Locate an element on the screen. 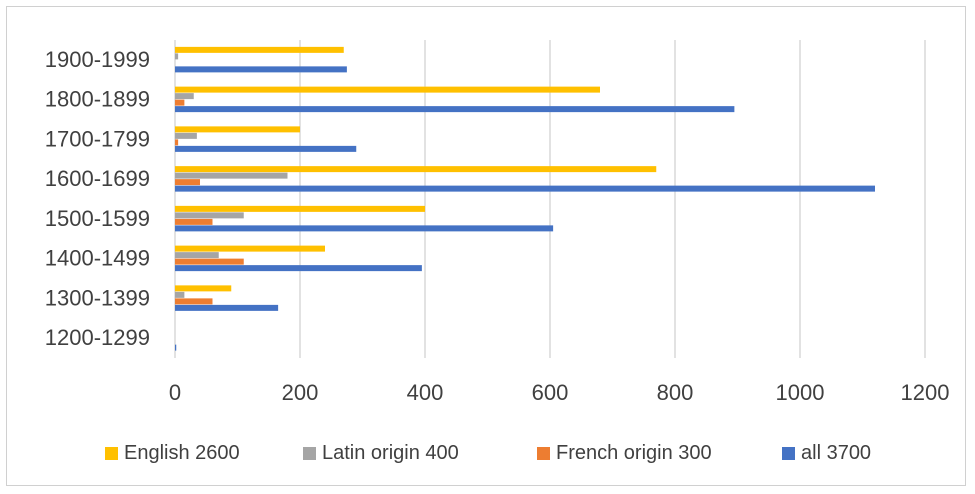 The height and width of the screenshot is (494, 975). x-tick-label-800: 800 is located at coordinates (675, 392).